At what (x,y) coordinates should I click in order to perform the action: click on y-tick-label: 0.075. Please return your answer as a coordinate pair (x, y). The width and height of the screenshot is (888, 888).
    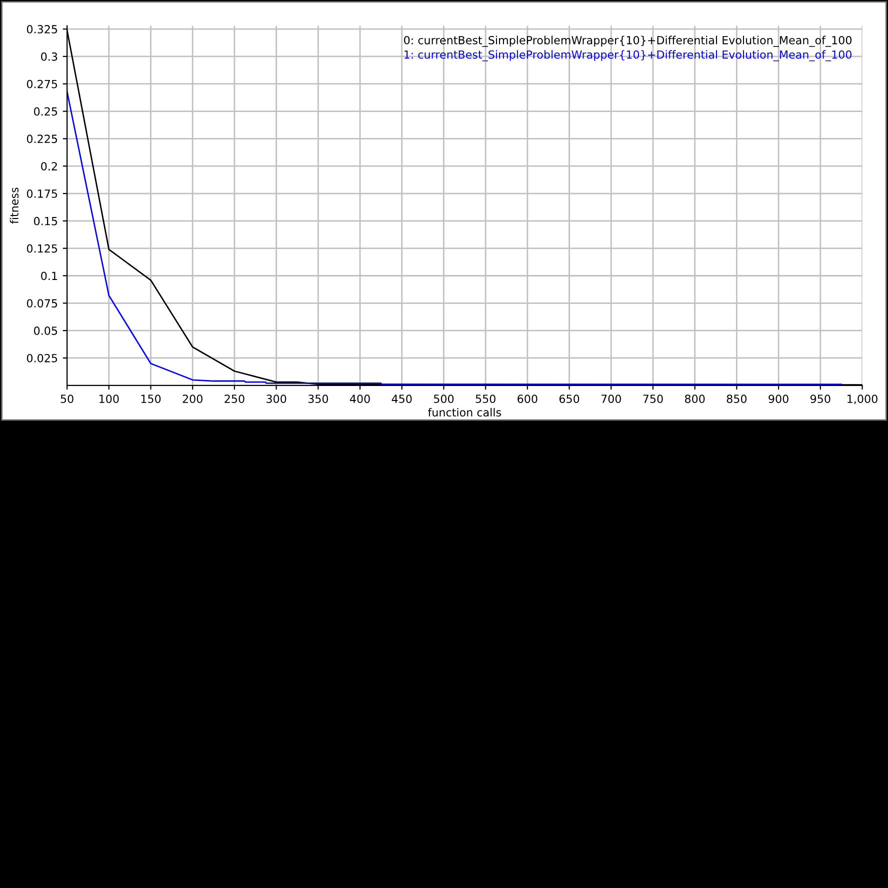
    Looking at the image, I should click on (42, 303).